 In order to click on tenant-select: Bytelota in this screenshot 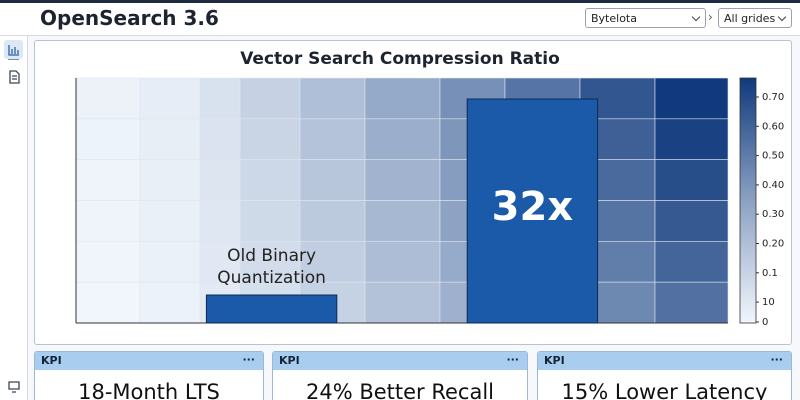, I will do `click(645, 18)`.